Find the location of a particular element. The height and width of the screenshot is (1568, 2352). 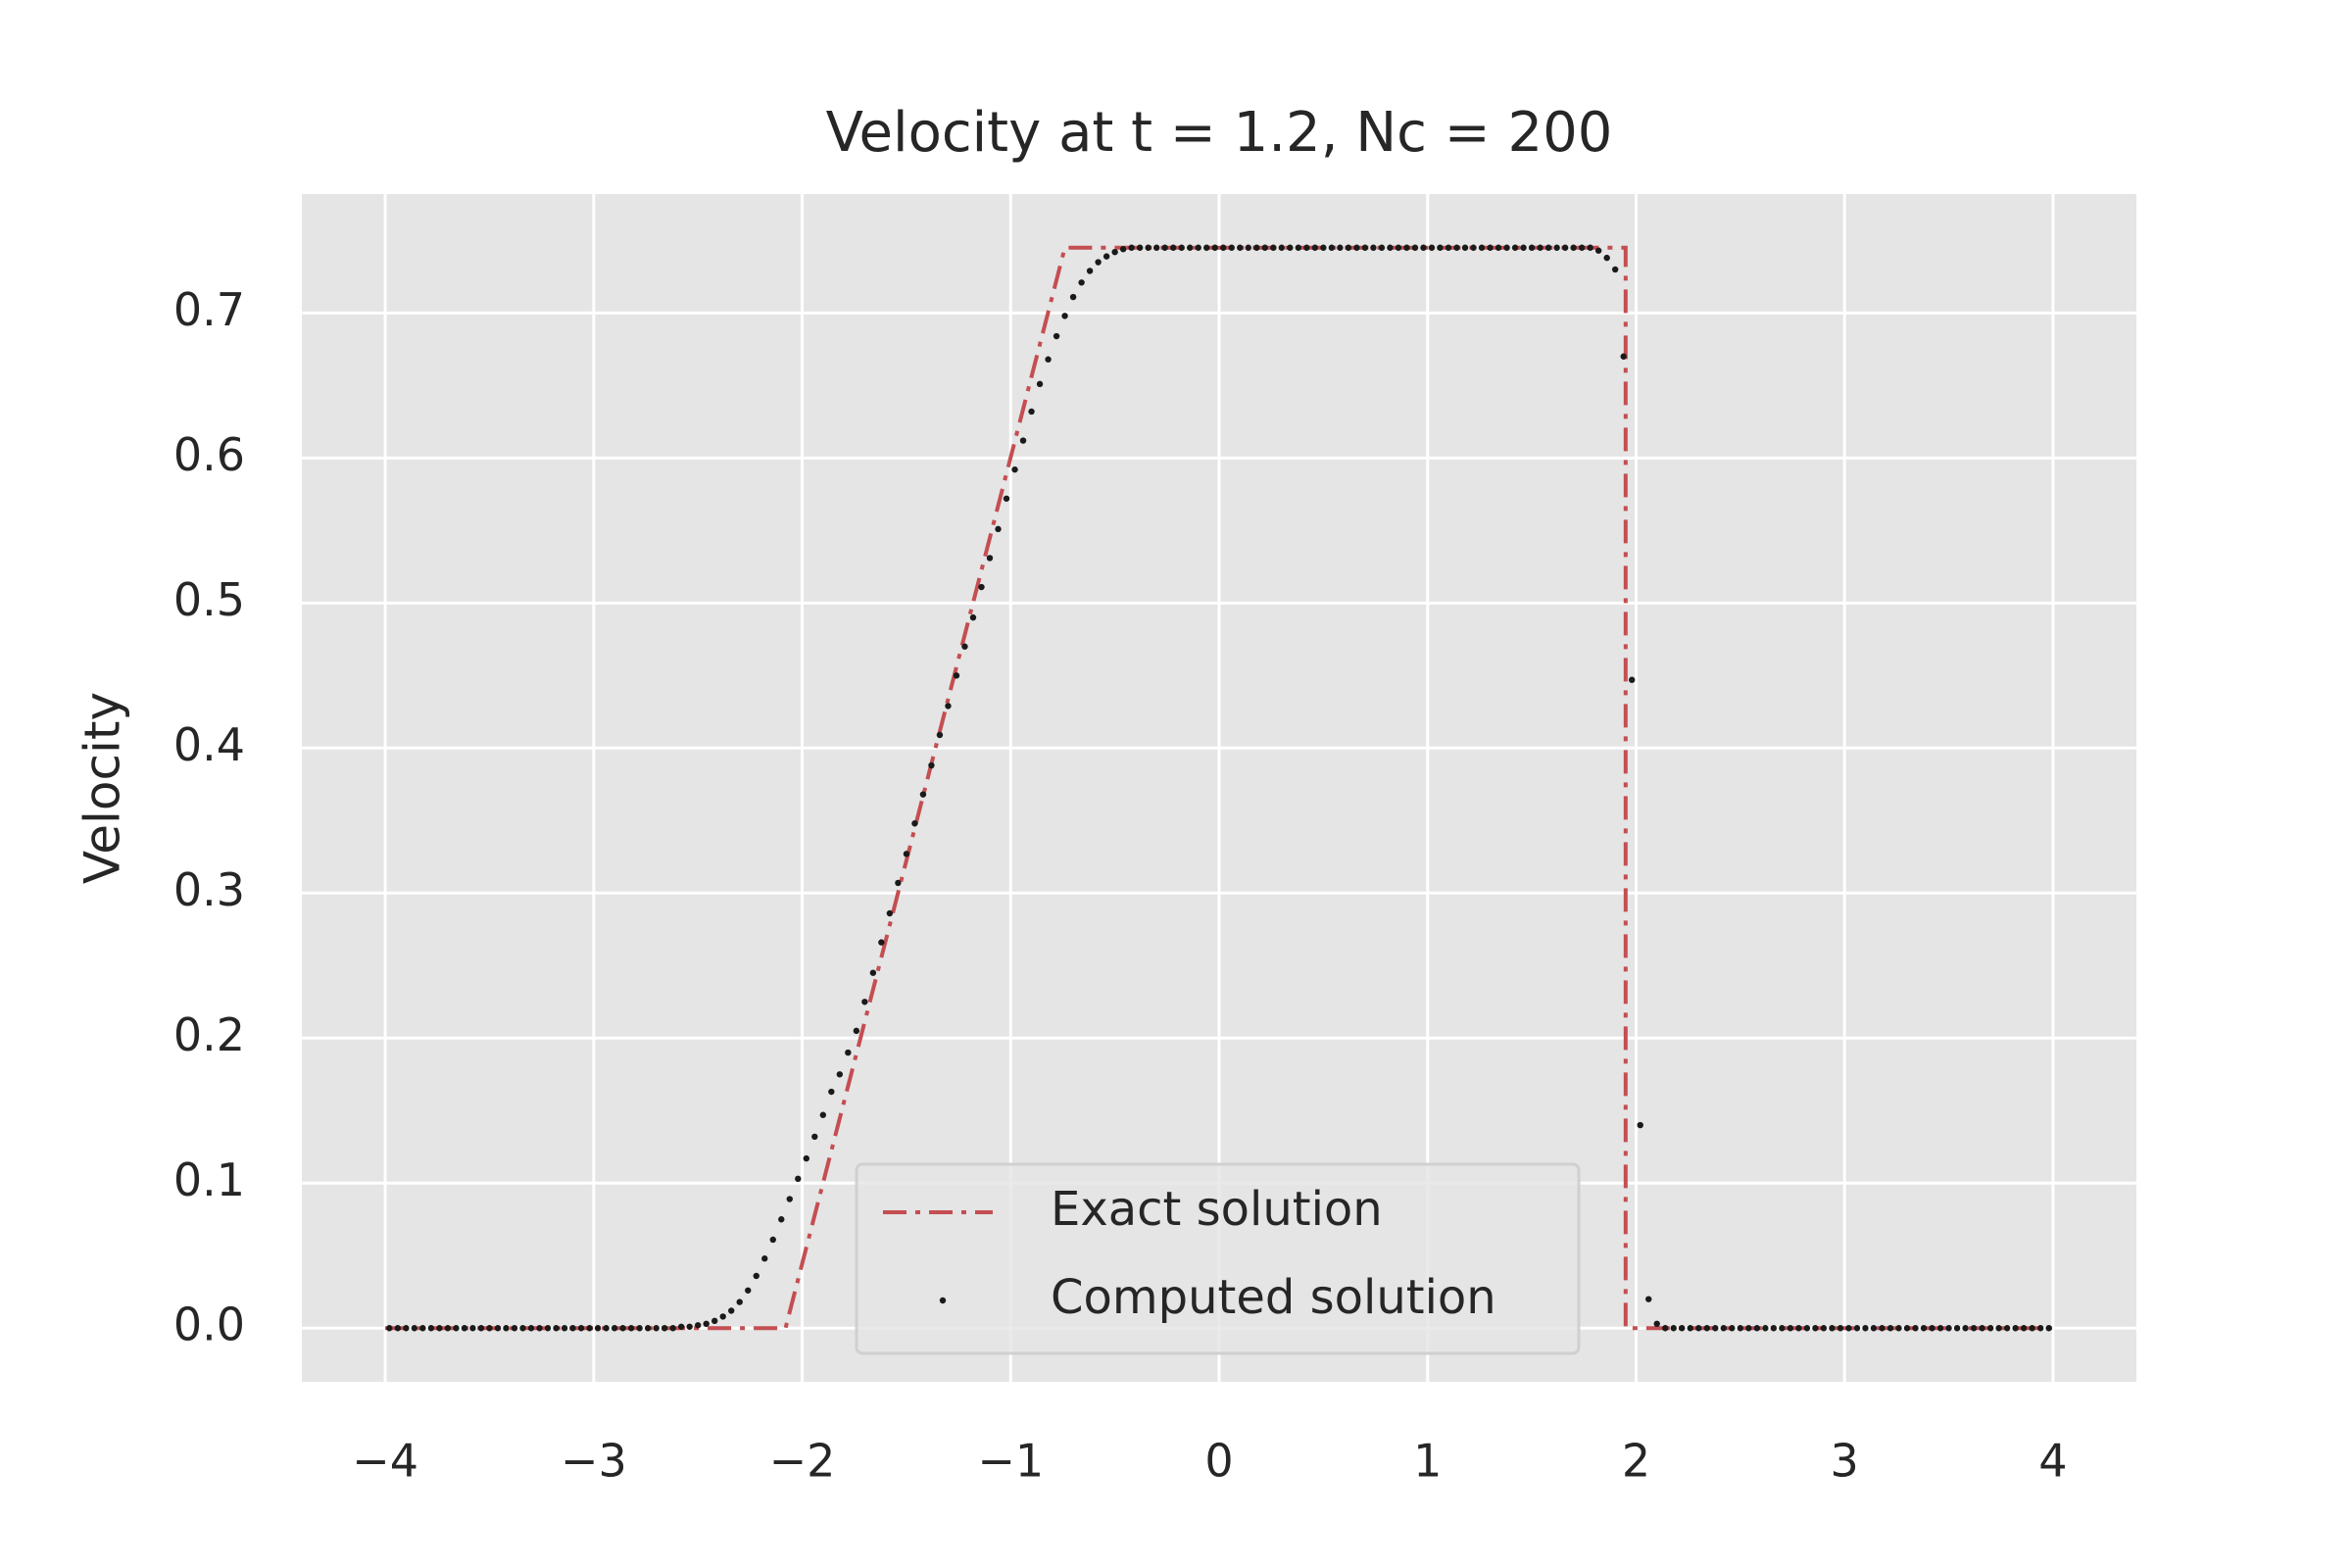

x-tick-label: −3 is located at coordinates (594, 1461).